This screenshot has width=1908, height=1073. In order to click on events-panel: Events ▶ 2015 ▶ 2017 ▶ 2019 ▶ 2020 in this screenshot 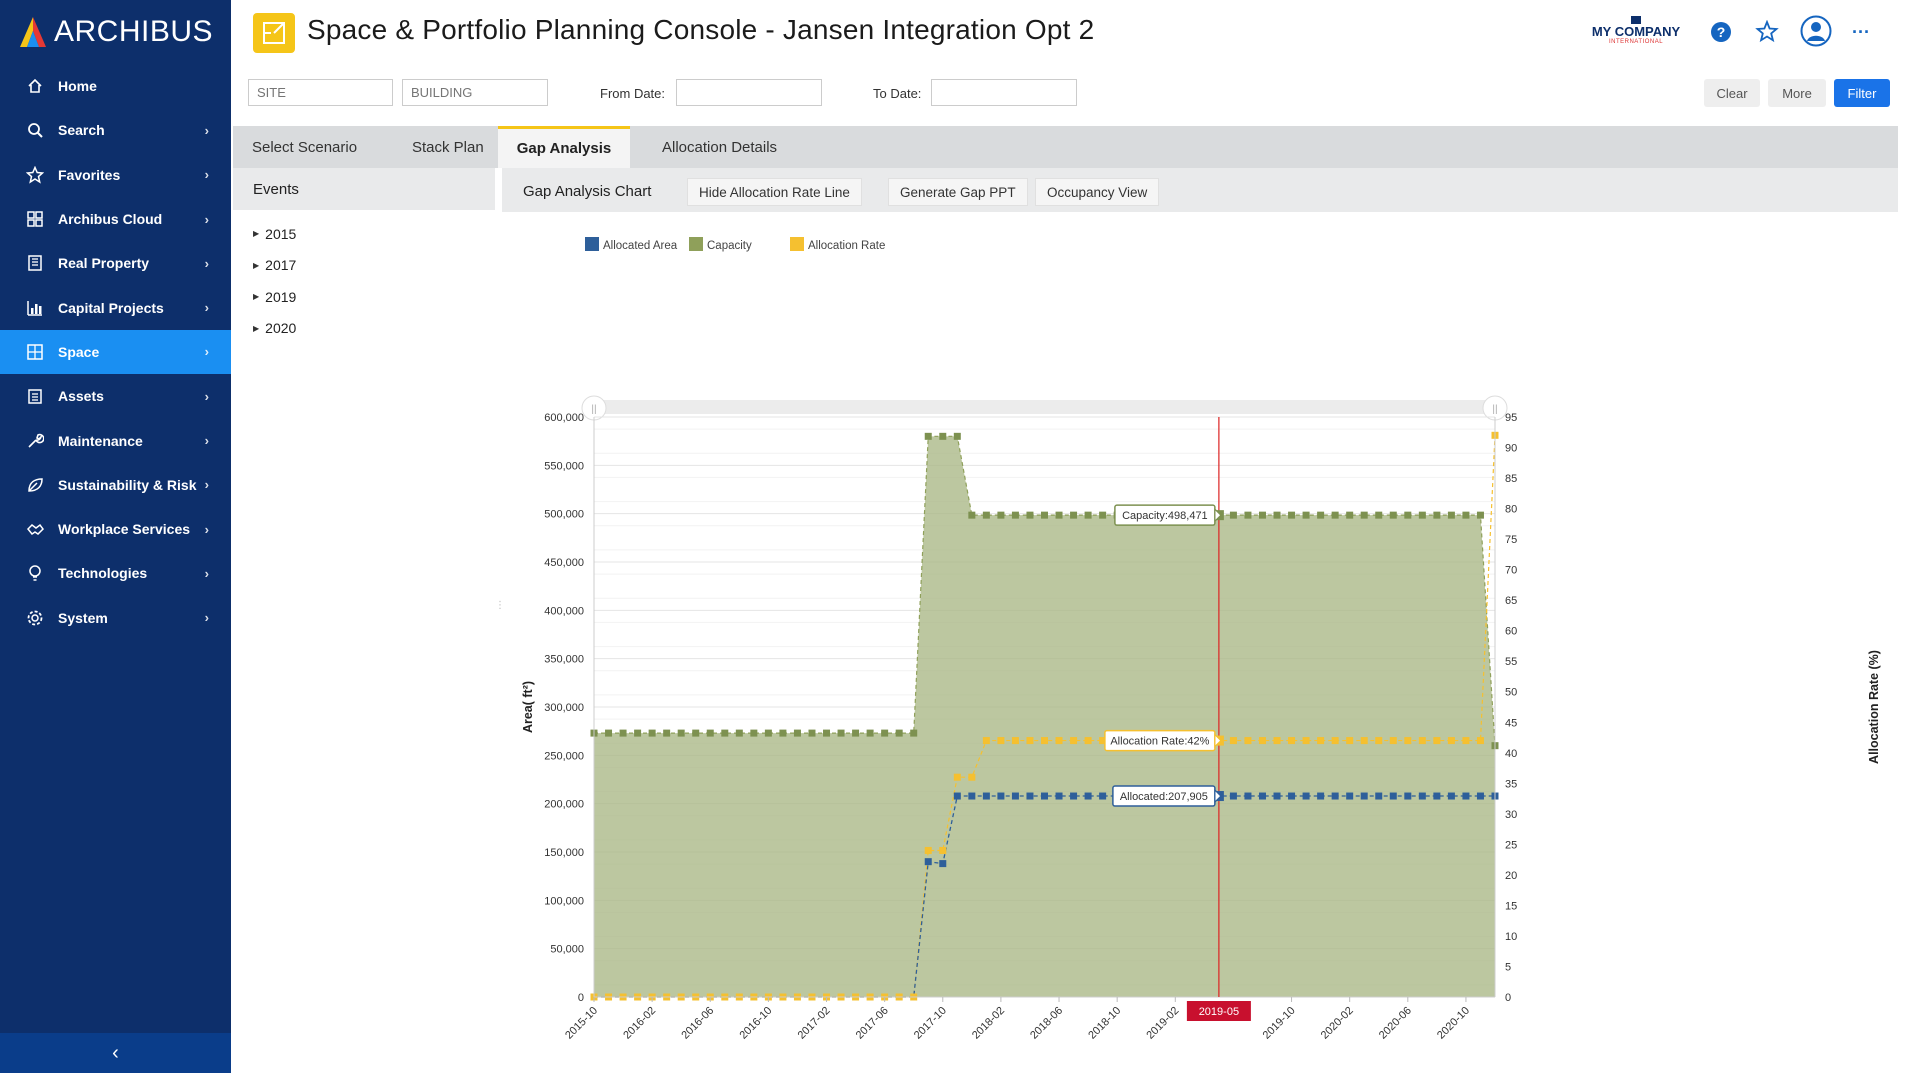, I will do `click(364, 615)`.